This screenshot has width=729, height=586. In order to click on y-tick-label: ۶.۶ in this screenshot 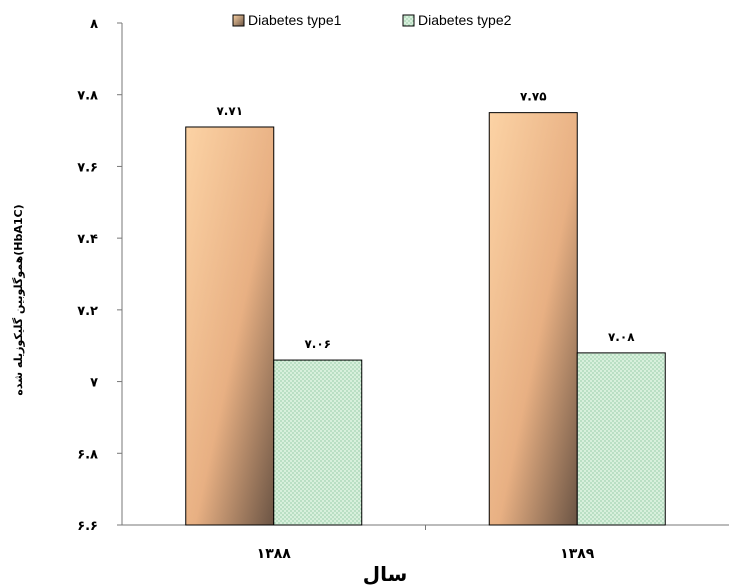, I will do `click(87, 526)`.